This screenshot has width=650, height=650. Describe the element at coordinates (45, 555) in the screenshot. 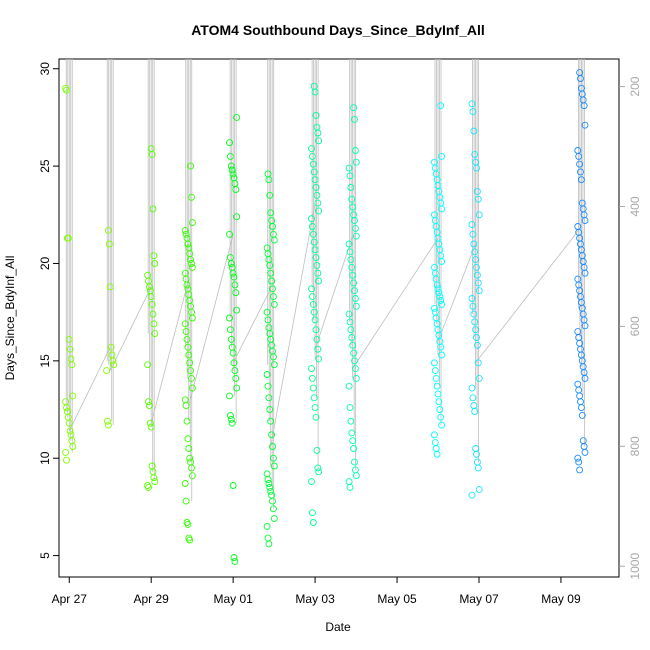

I see `y-tick-label: 5` at that location.